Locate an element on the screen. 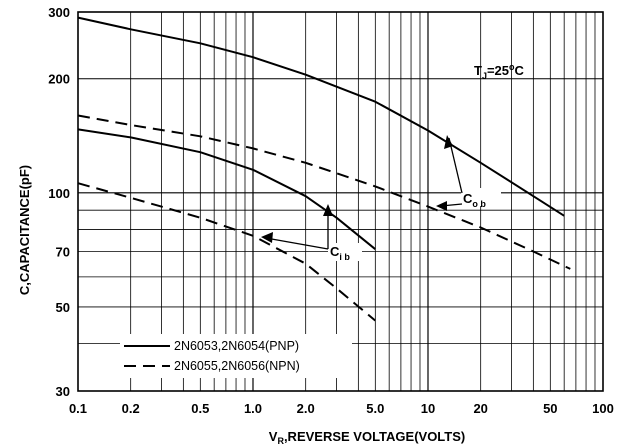  x-tick-label: 20 is located at coordinates (480, 408).